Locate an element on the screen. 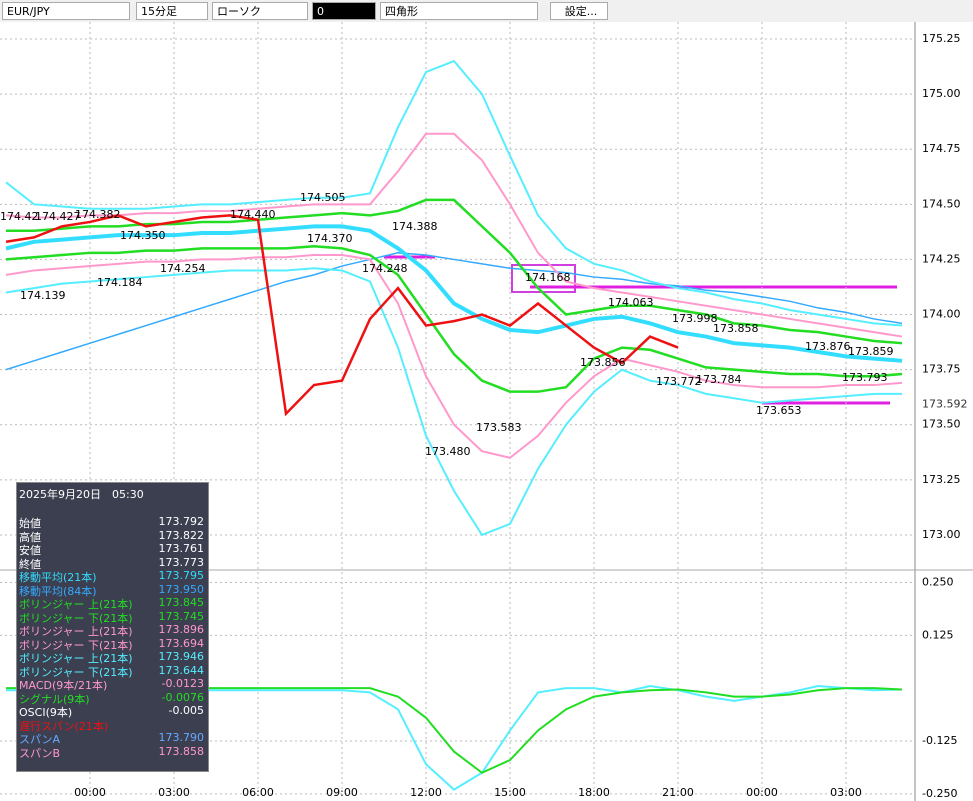 The height and width of the screenshot is (801, 973). y-tick-label: 0.125 is located at coordinates (938, 634).